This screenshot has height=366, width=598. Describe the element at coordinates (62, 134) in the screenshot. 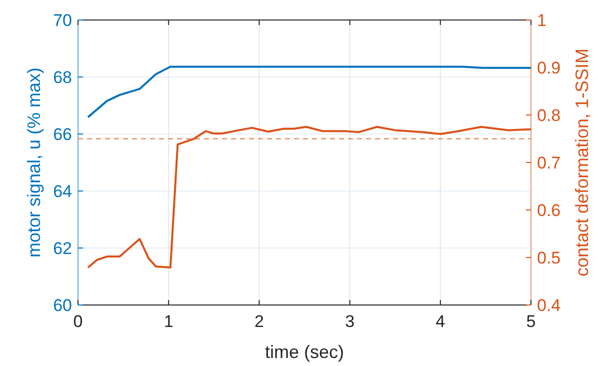

I see `y-tick-label: 66` at that location.